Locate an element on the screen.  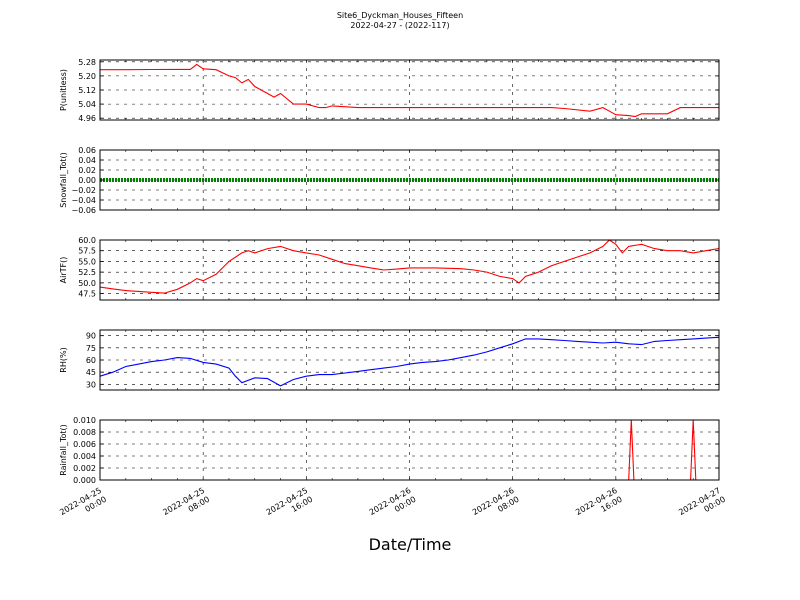
y-tick-label: 60.0 is located at coordinates (87, 240).